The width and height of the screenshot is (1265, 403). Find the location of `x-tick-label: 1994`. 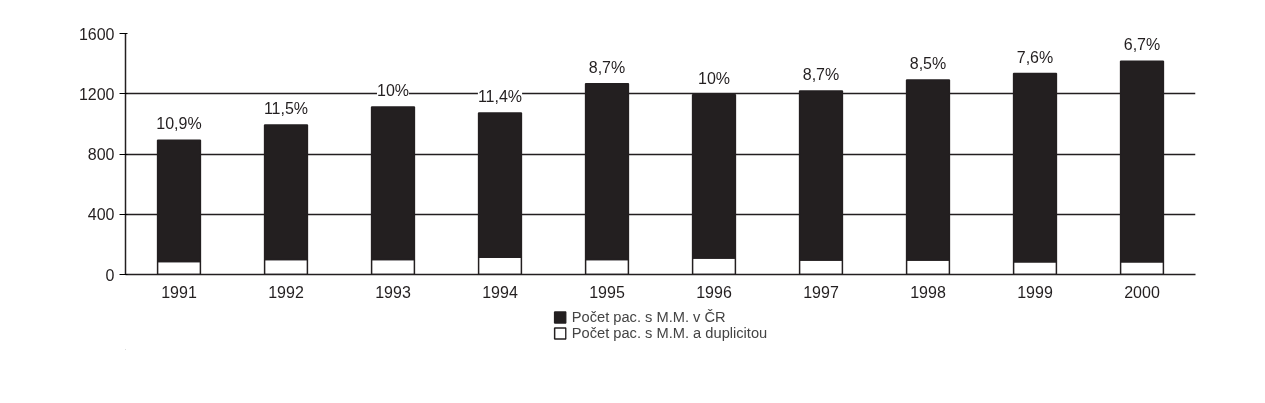

x-tick-label: 1994 is located at coordinates (500, 292).